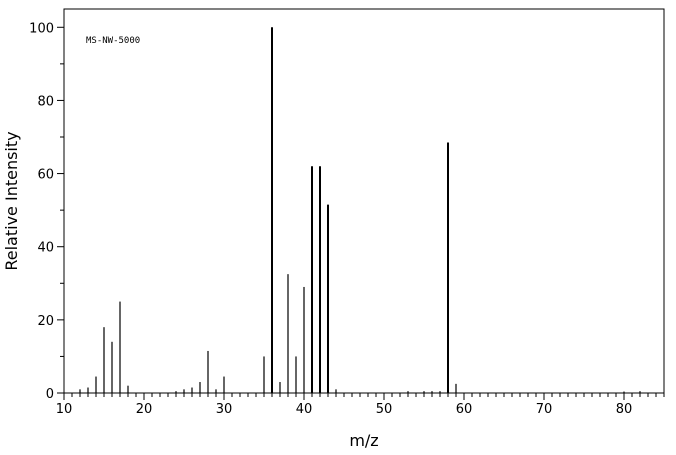 Image resolution: width=676 pixels, height=455 pixels. I want to click on x-tick-label: 70, so click(544, 409).